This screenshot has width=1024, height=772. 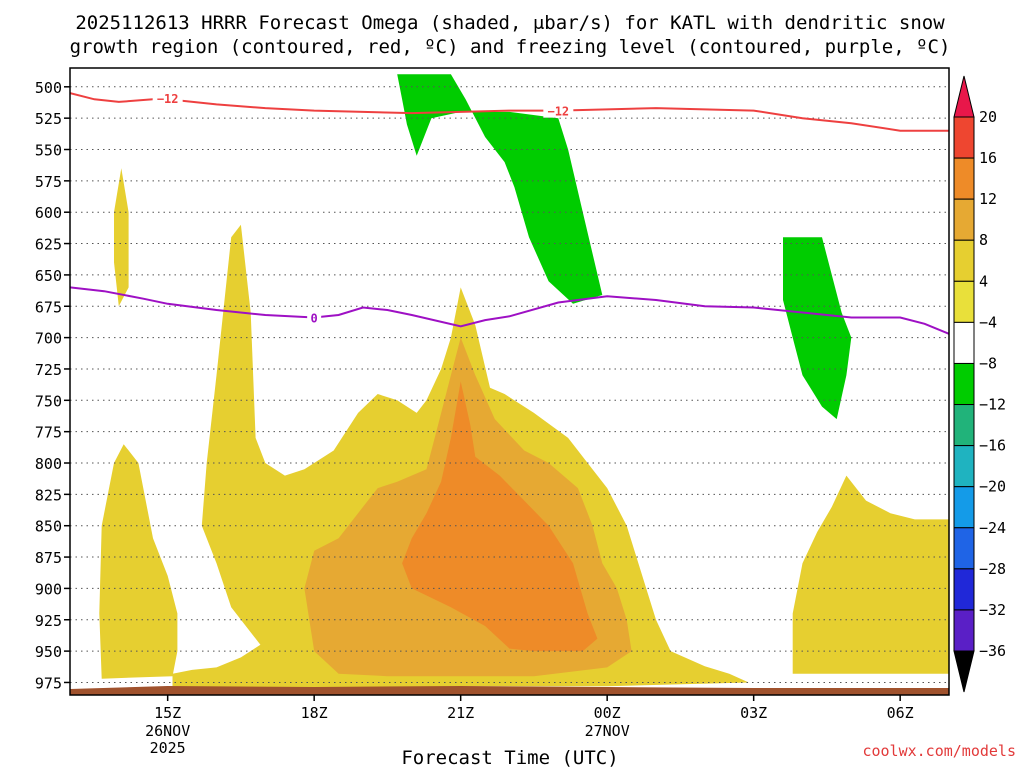 I want to click on y-tick-label-550: 550, so click(x=48, y=151).